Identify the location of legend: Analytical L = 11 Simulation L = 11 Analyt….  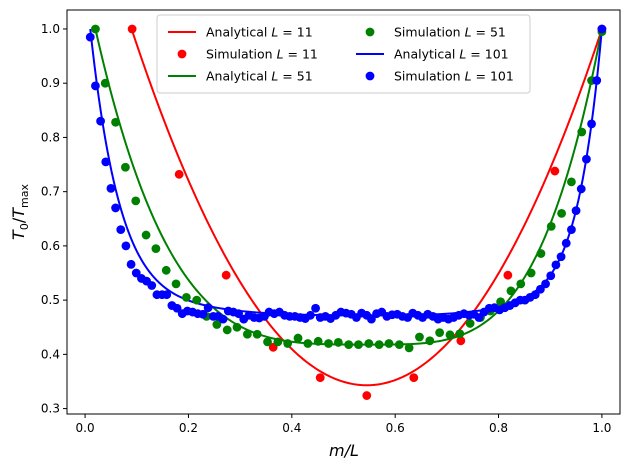
(343, 54).